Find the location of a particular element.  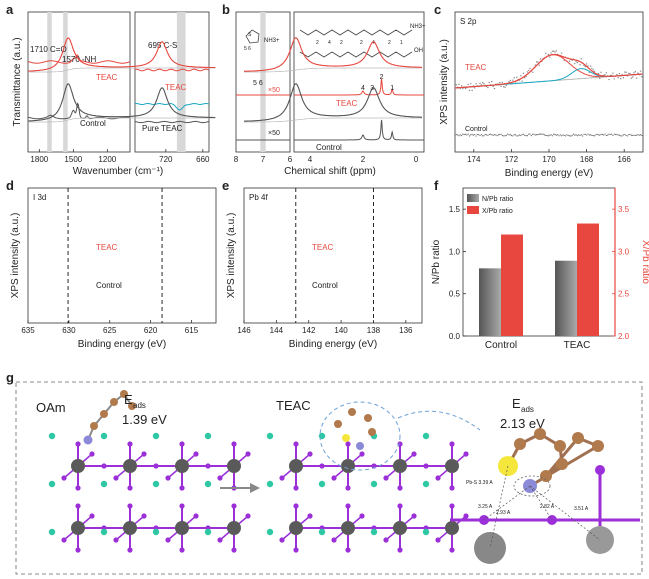

legend-swatch-npb is located at coordinates (473, 198).